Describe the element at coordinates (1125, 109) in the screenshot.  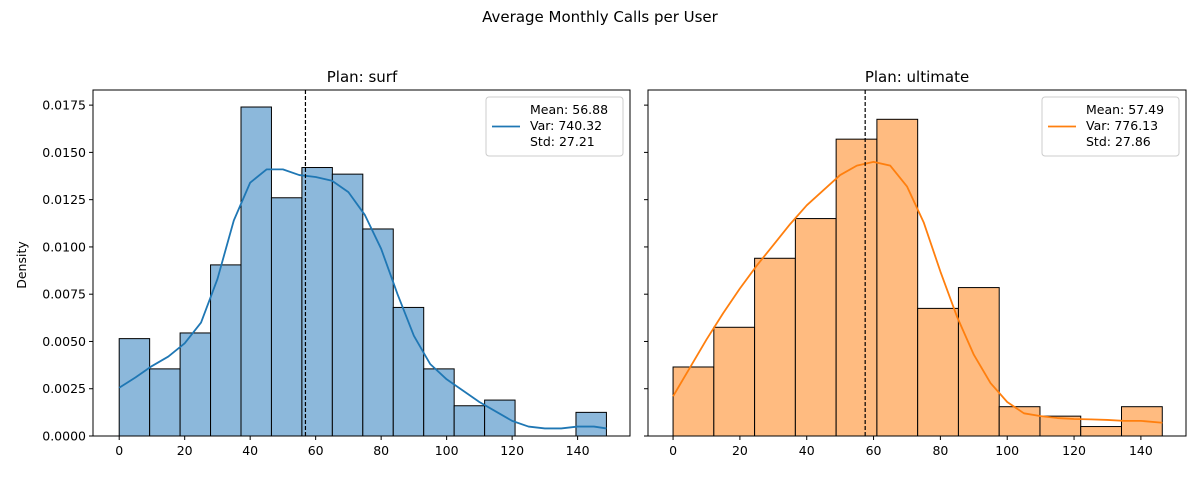
I see `legend-text-ultimate-0: Mean: 57.49` at that location.